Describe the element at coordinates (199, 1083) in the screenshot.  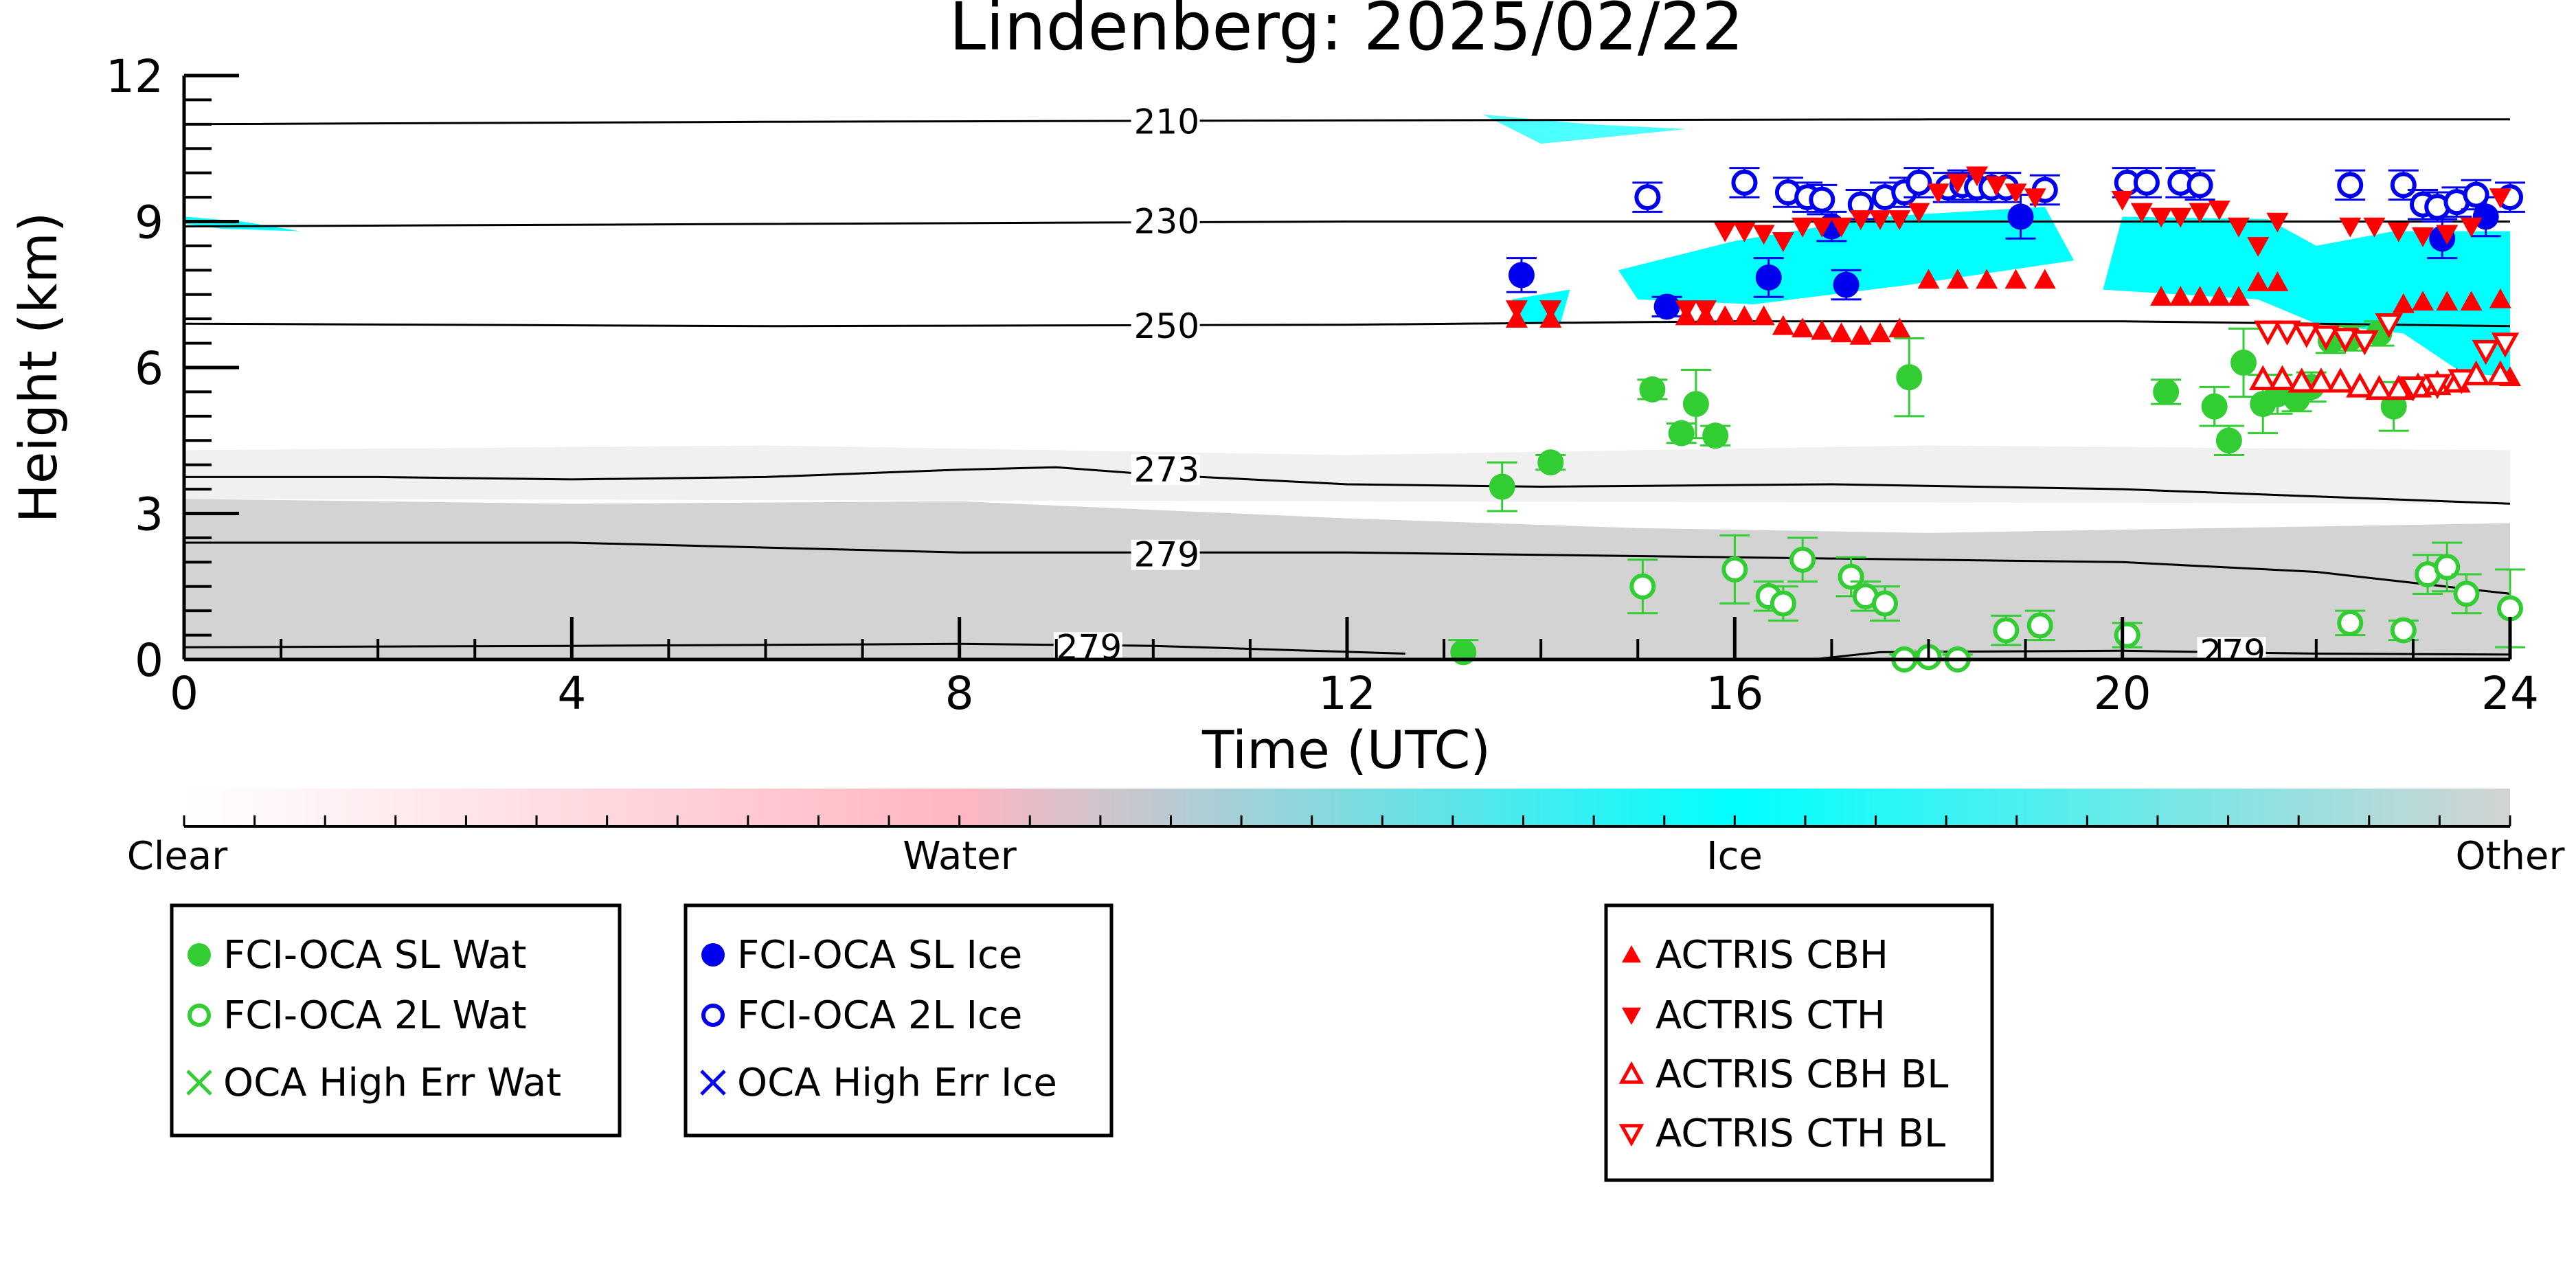
I see `legend-marker-oca-high-err-wat` at that location.